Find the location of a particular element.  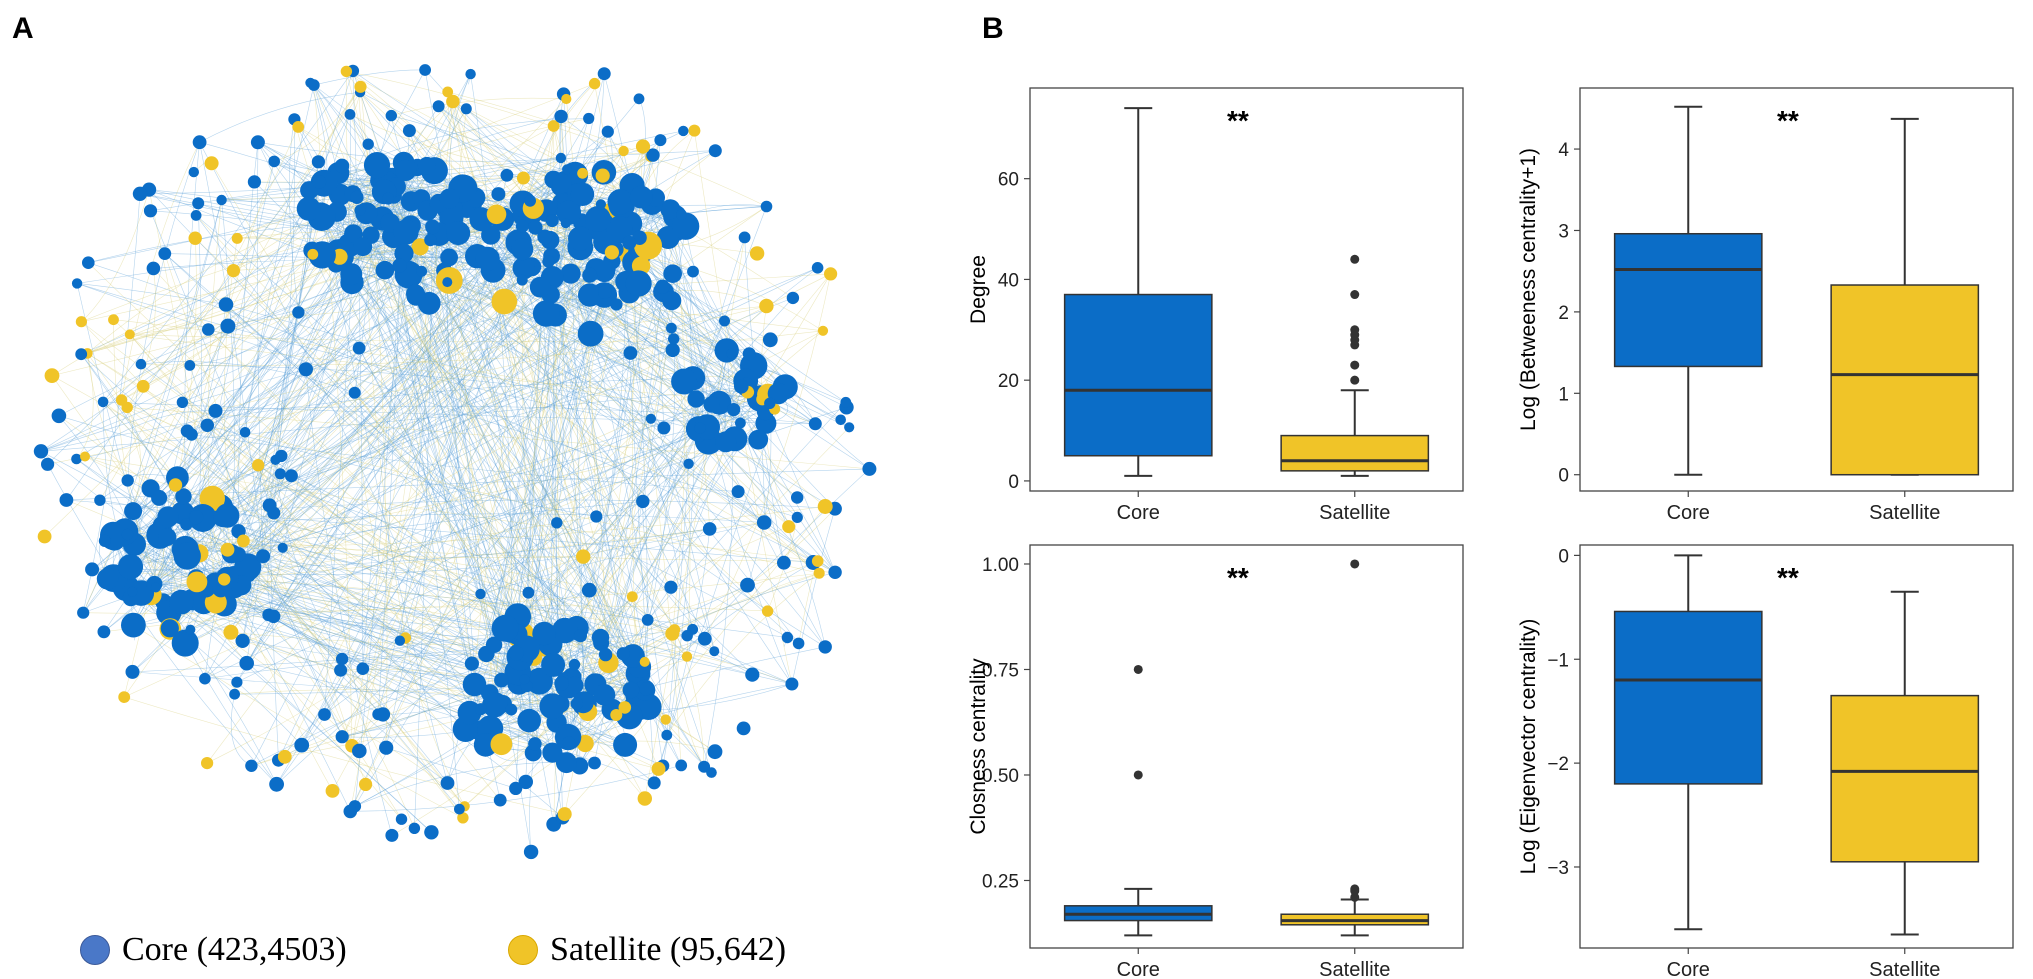

plot-frame is located at coordinates (1246, 289).